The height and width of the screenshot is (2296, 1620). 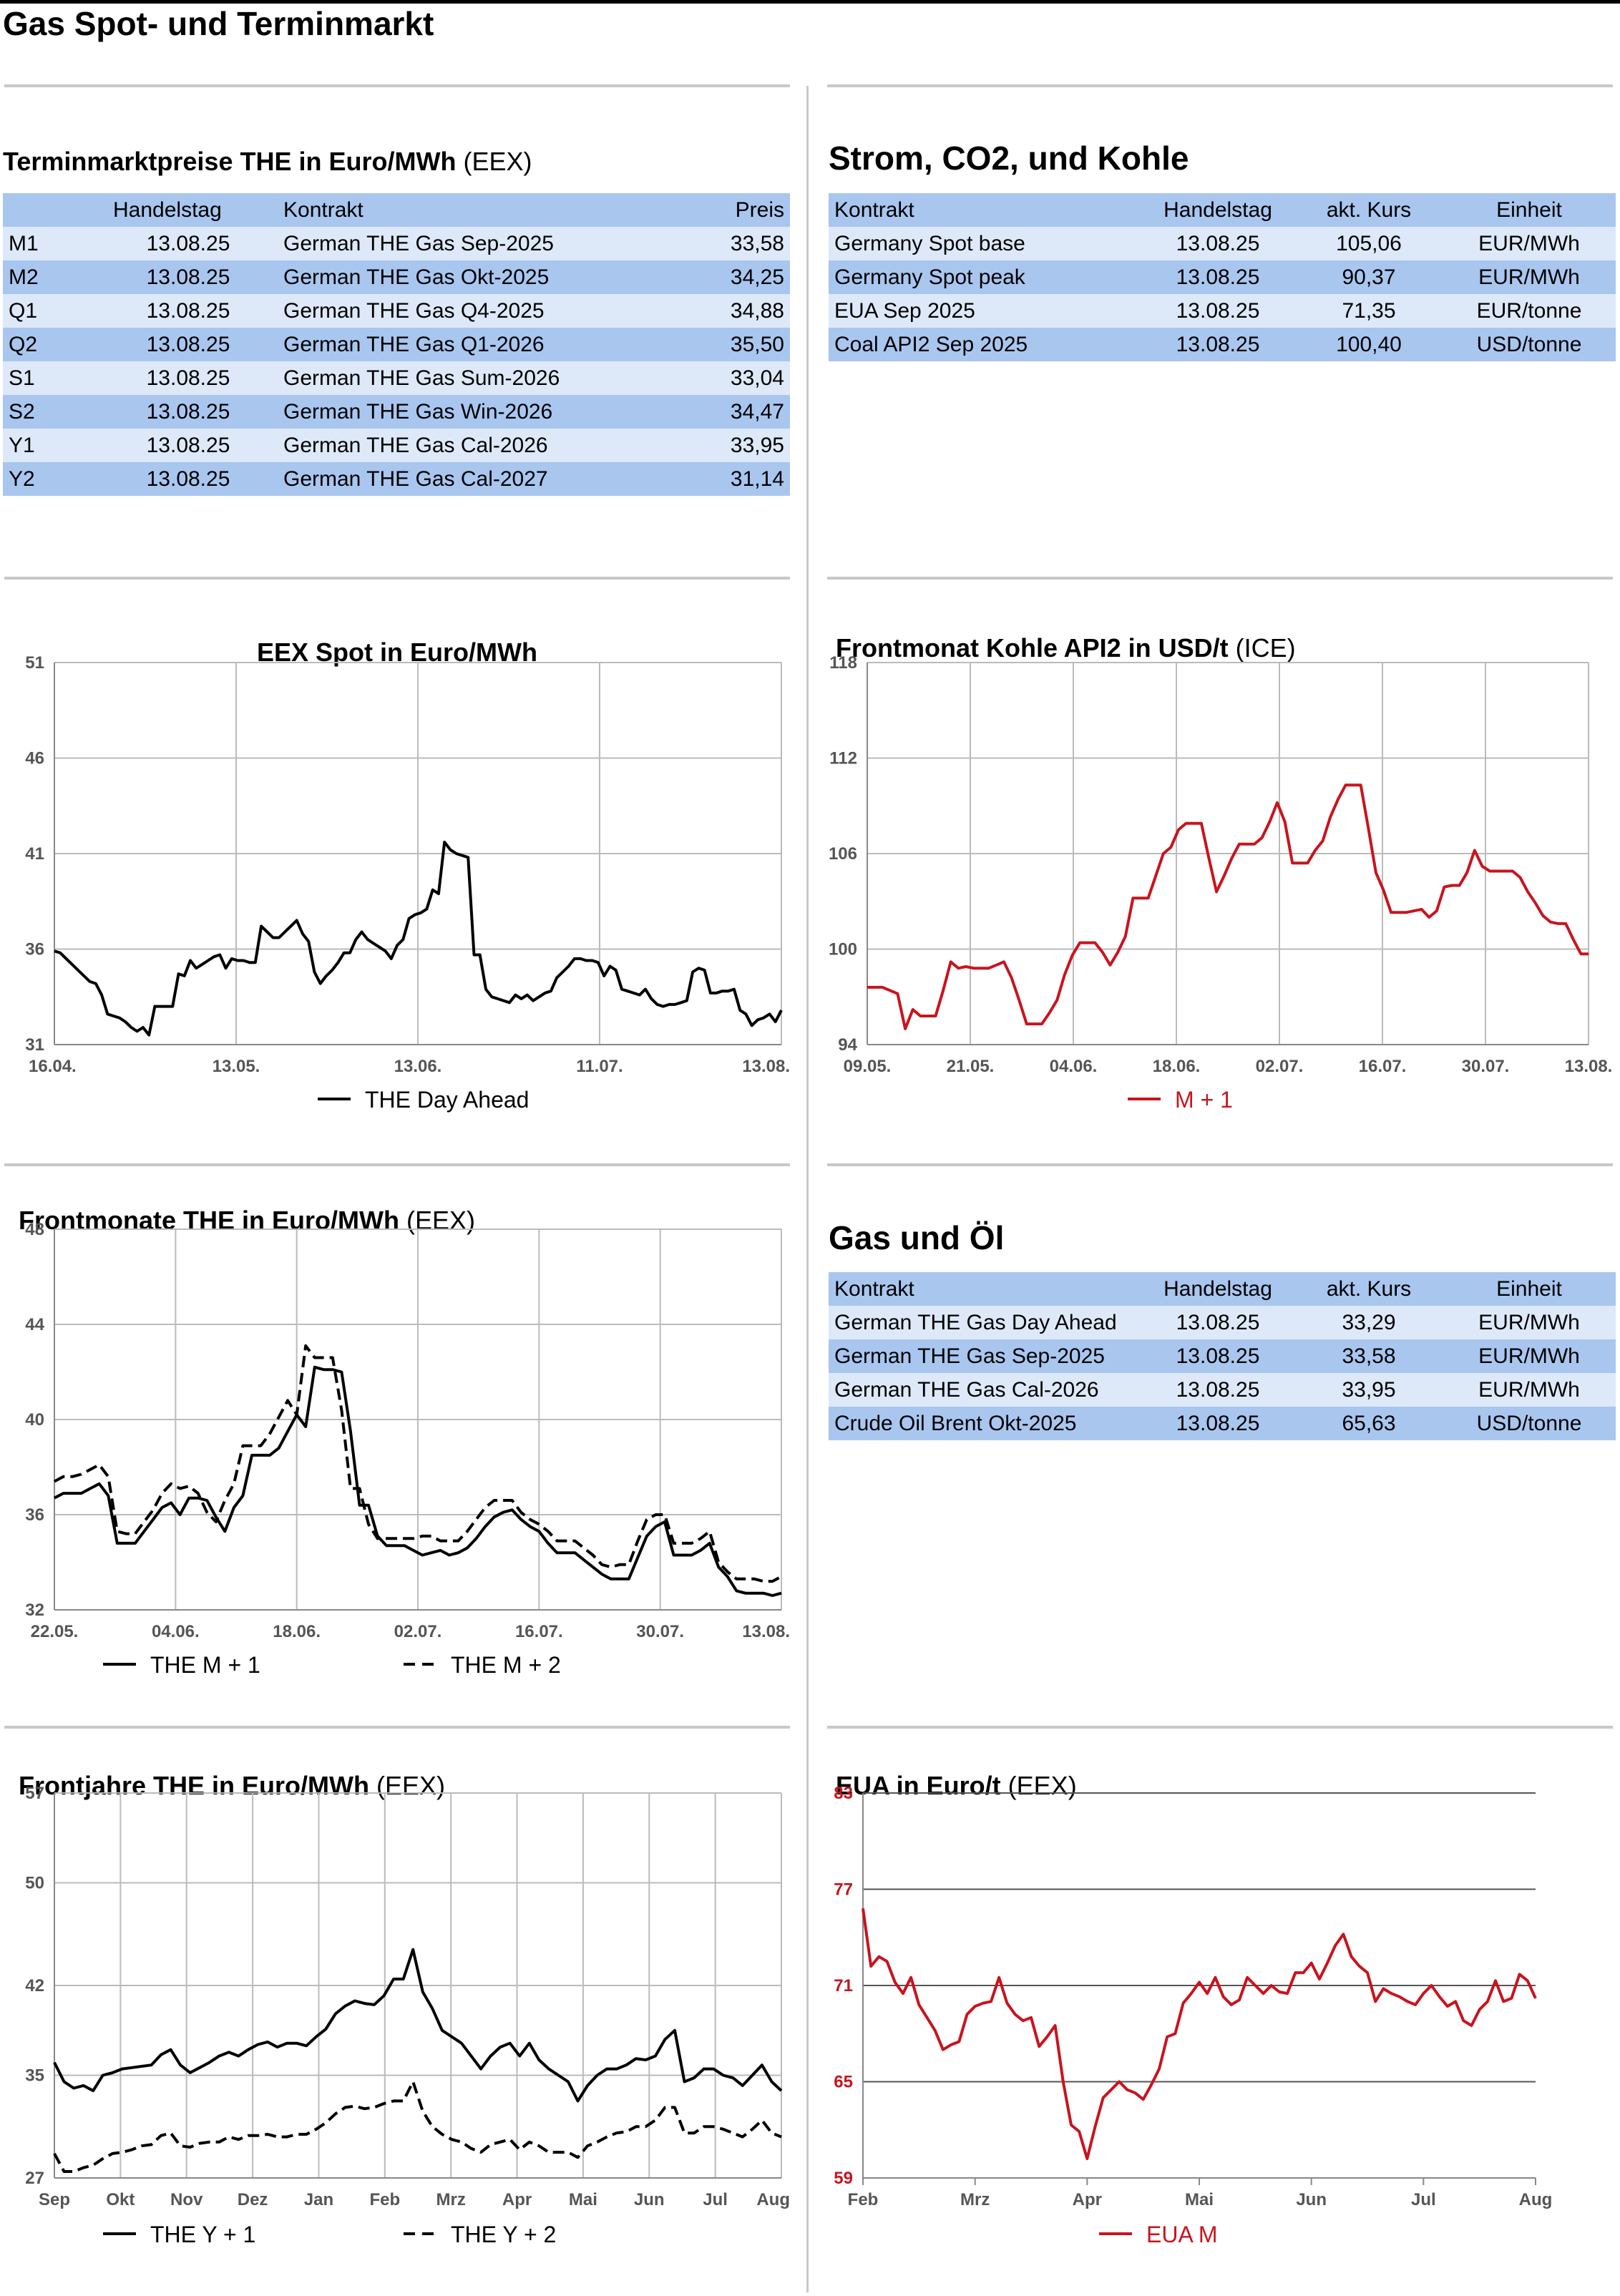 What do you see at coordinates (985, 243) in the screenshot?
I see `cell: Germany Spot base` at bounding box center [985, 243].